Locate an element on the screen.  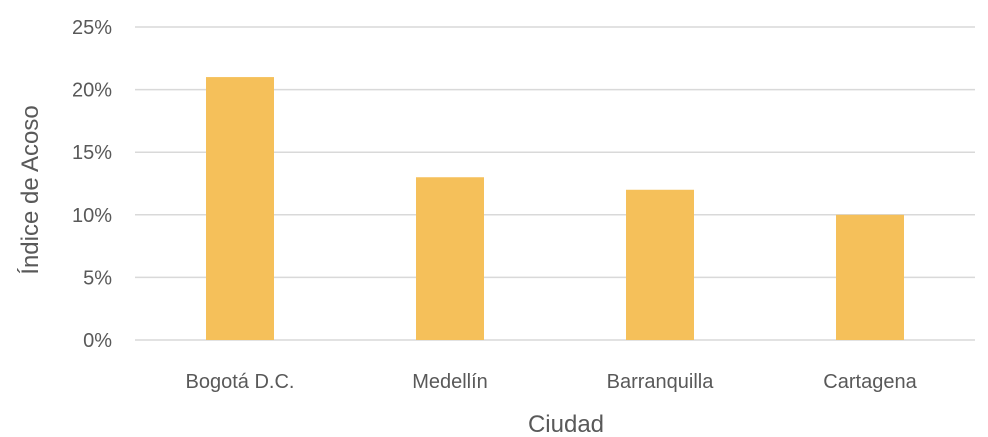
y-axis-ticks: 0% 5% 10% 15% 20% 25% is located at coordinates (92, 184).